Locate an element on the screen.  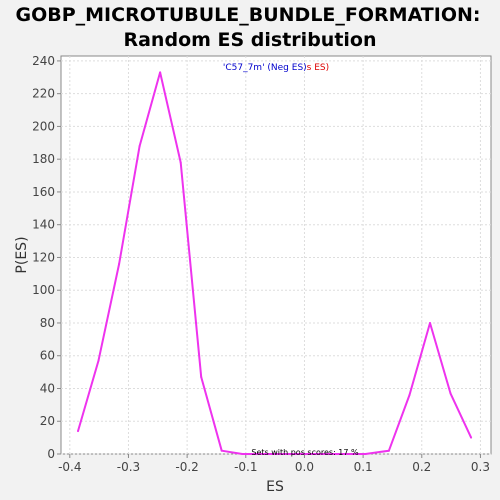
x-tick-label: -0.2 is located at coordinates (186, 467).